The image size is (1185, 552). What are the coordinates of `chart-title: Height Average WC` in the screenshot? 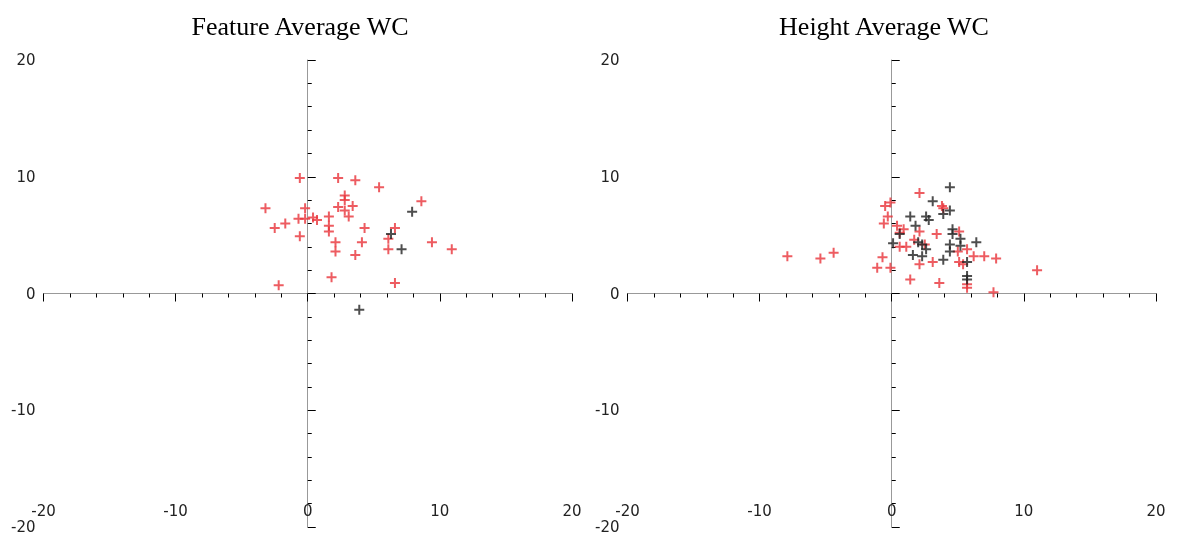 It's located at (884, 26).